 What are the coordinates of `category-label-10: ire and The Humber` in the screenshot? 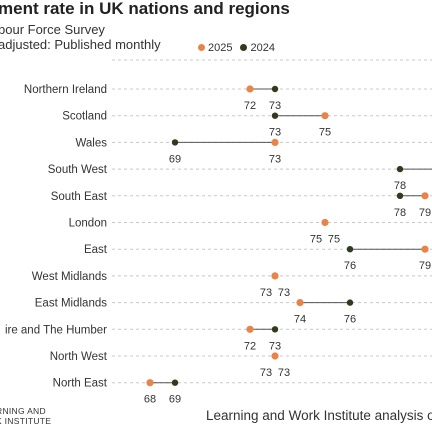 It's located at (56, 330).